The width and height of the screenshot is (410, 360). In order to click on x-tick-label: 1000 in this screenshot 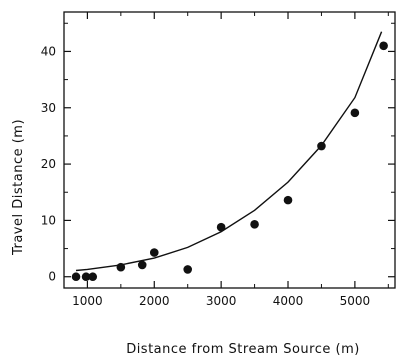, I will do `click(87, 301)`.